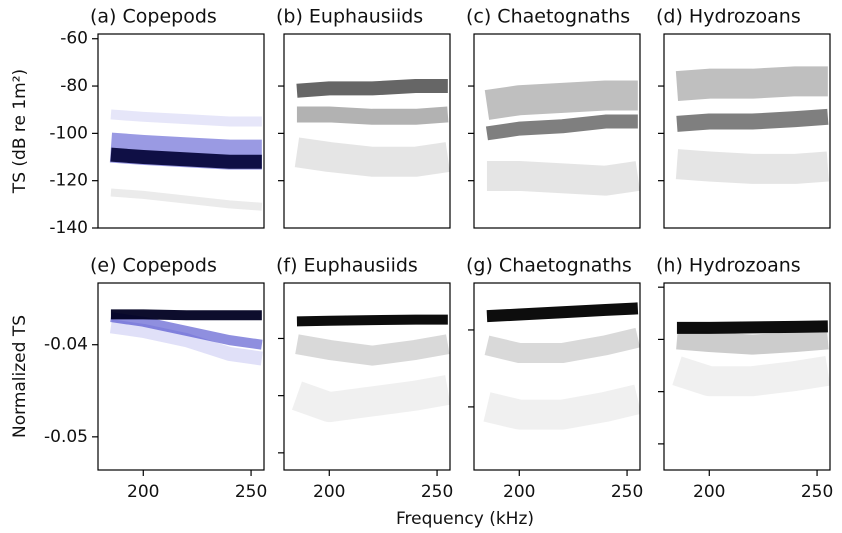 This screenshot has width=842, height=533. I want to click on x-axis-label: Frequency (kHz), so click(465, 519).